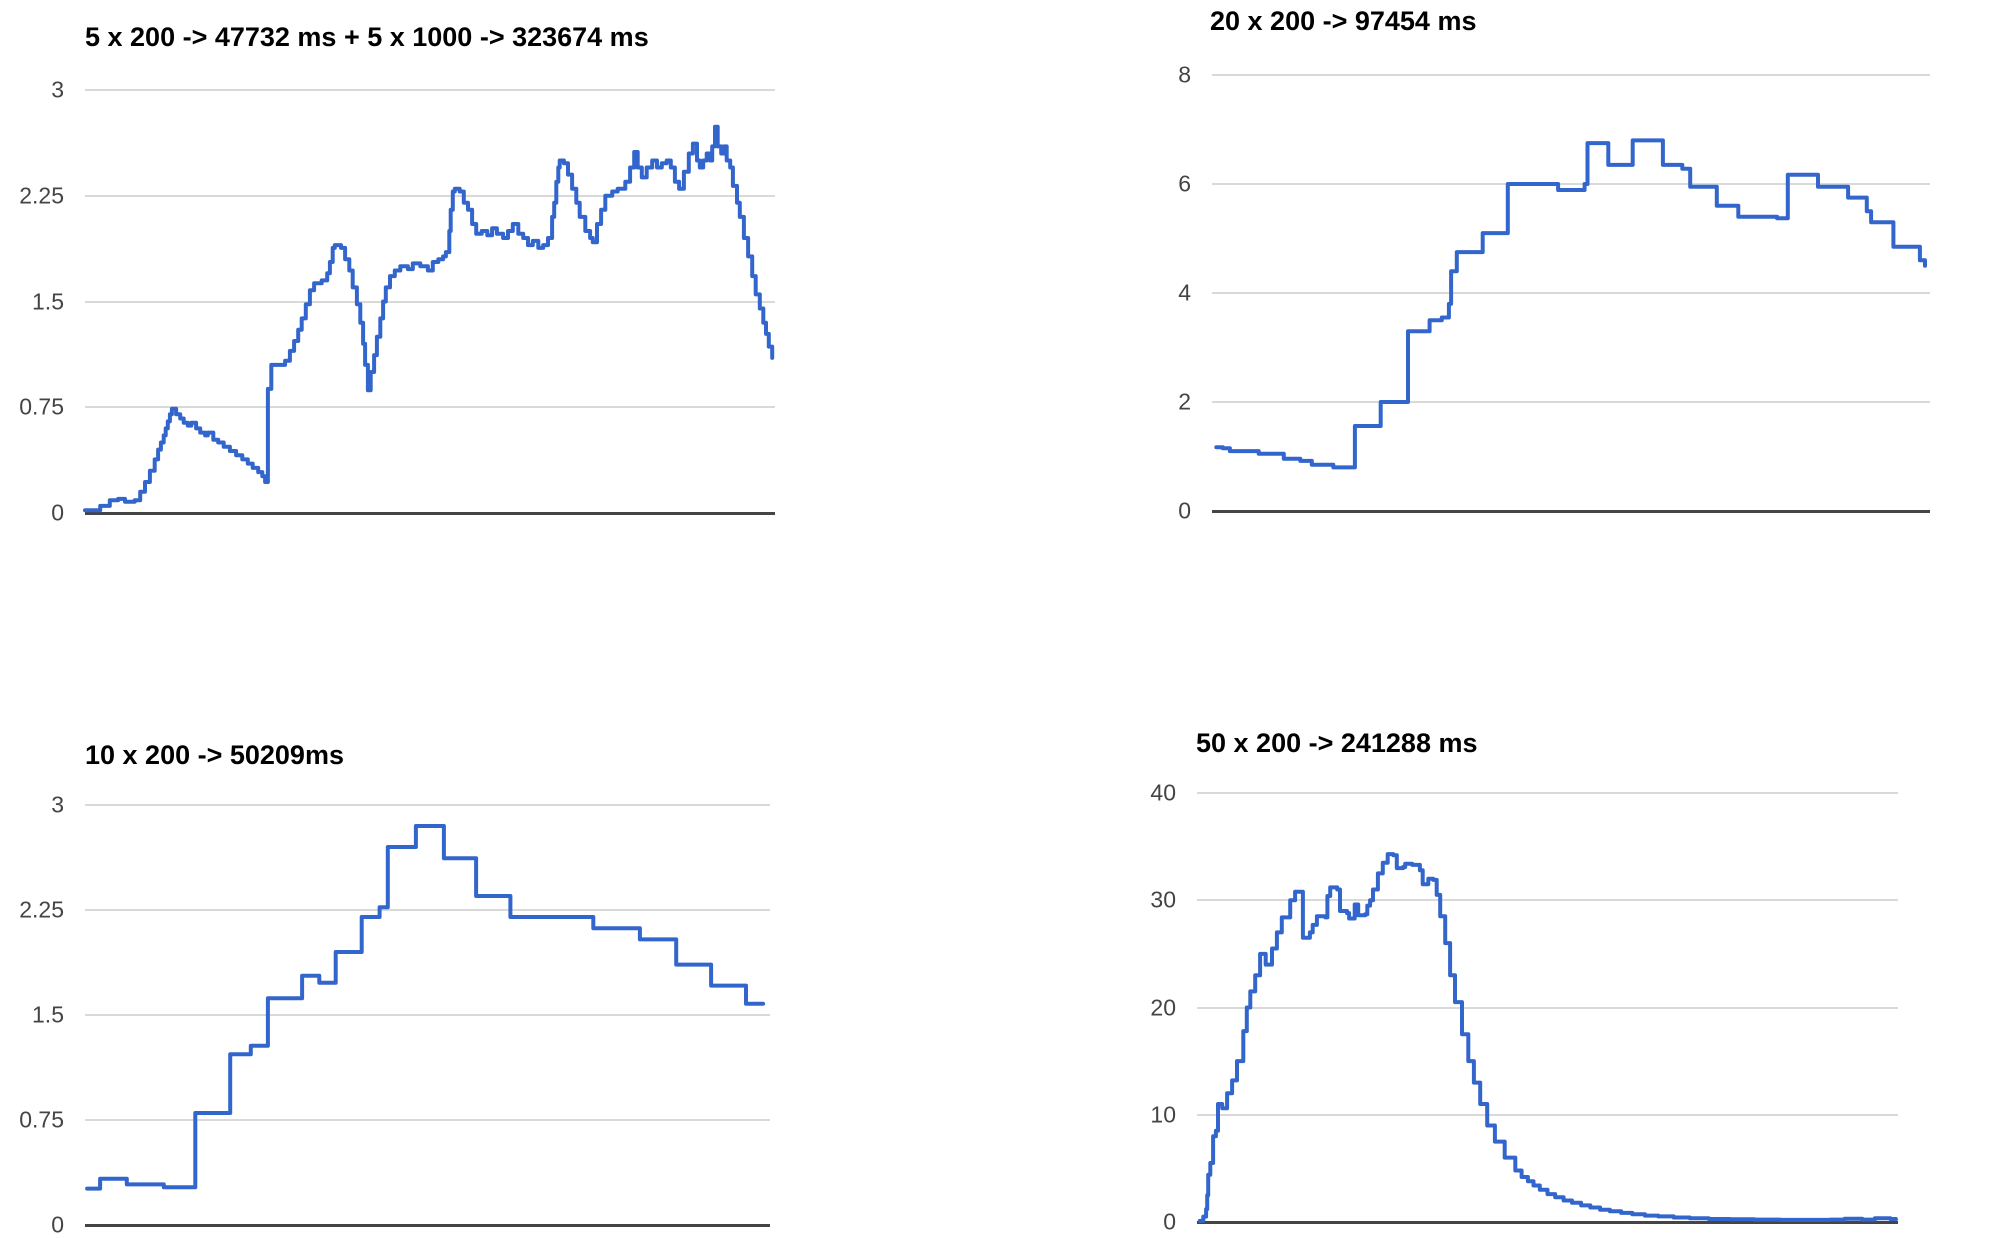  I want to click on y-axis-tick-label: 2, so click(1184, 401).